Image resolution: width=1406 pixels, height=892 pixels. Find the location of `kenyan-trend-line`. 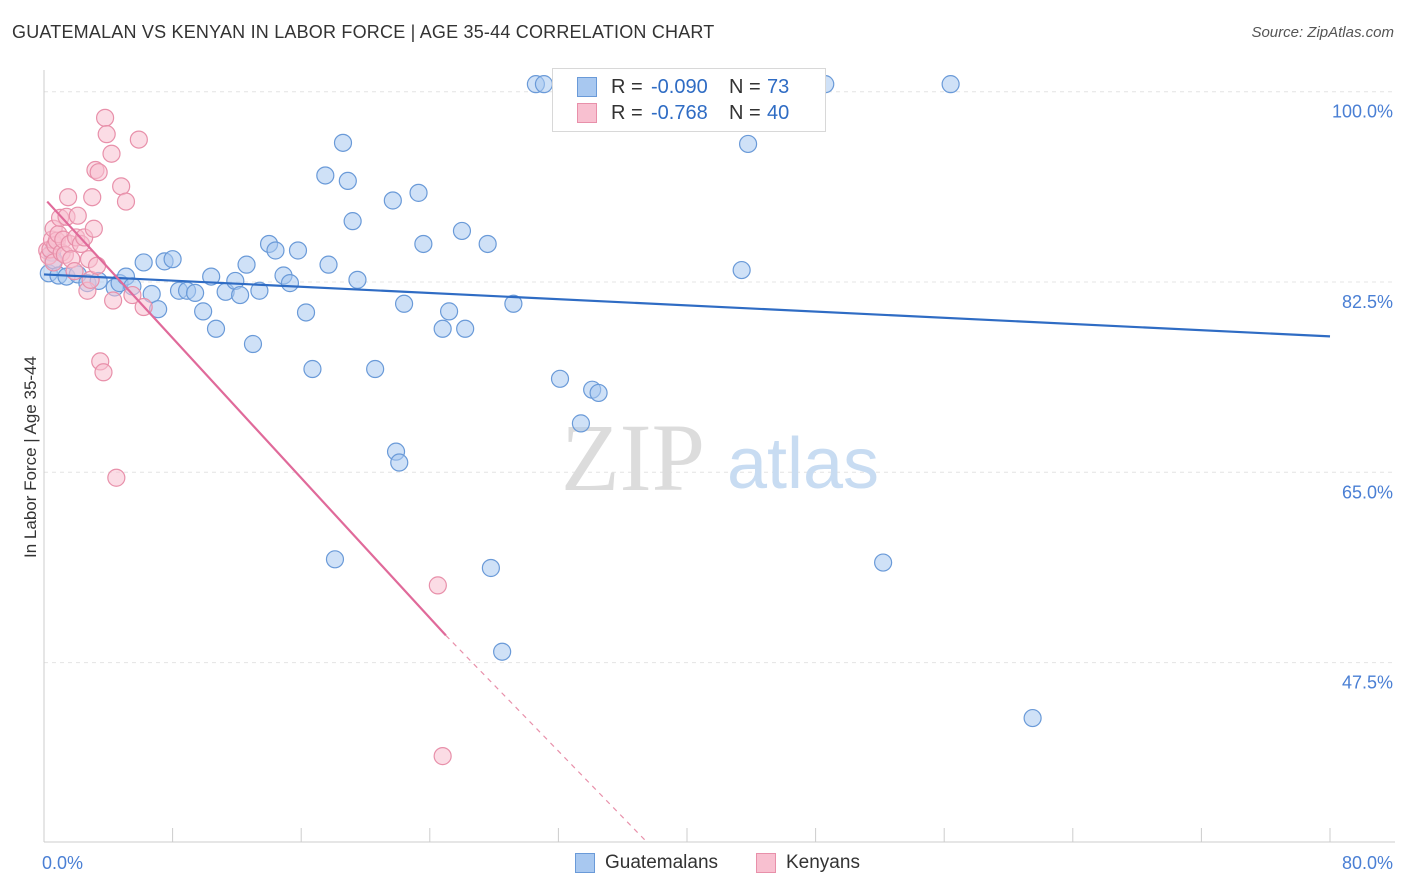

kenyan-trend-line is located at coordinates (246, 418).